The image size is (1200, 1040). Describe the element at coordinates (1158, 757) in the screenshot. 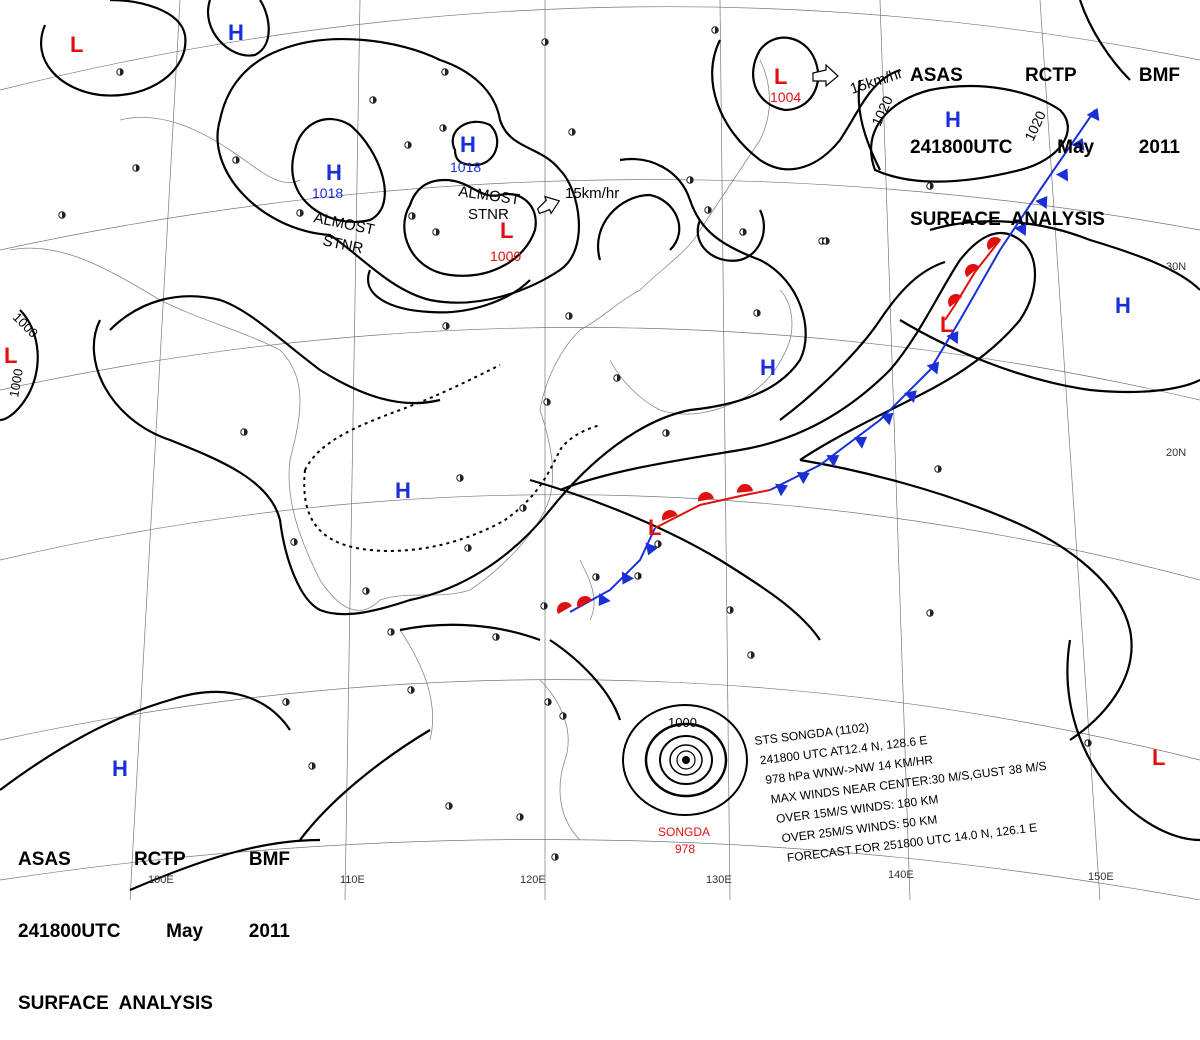

I see `low-center-symbol-se: L` at that location.